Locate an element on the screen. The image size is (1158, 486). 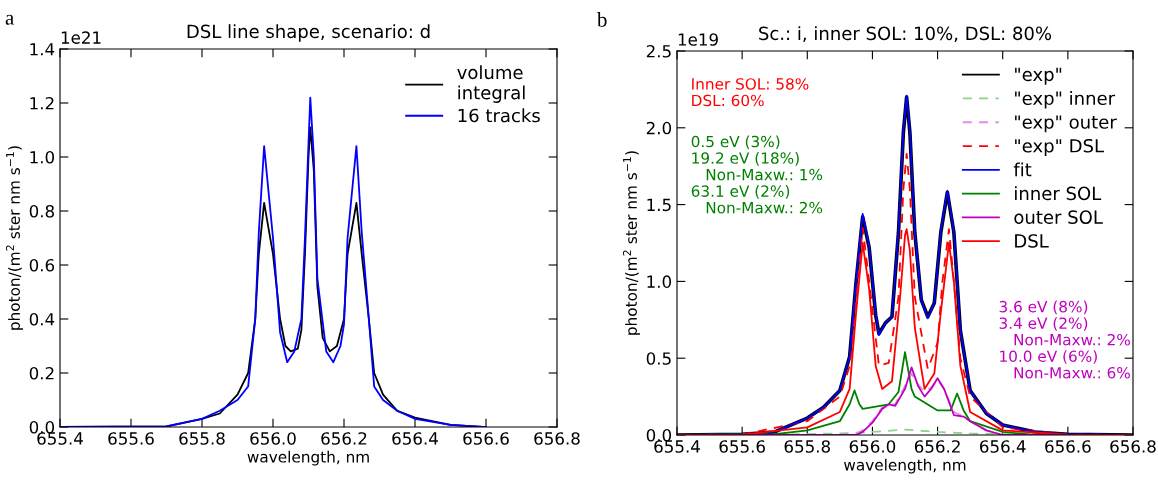
legend-label: 16 tracks is located at coordinates (499, 115).